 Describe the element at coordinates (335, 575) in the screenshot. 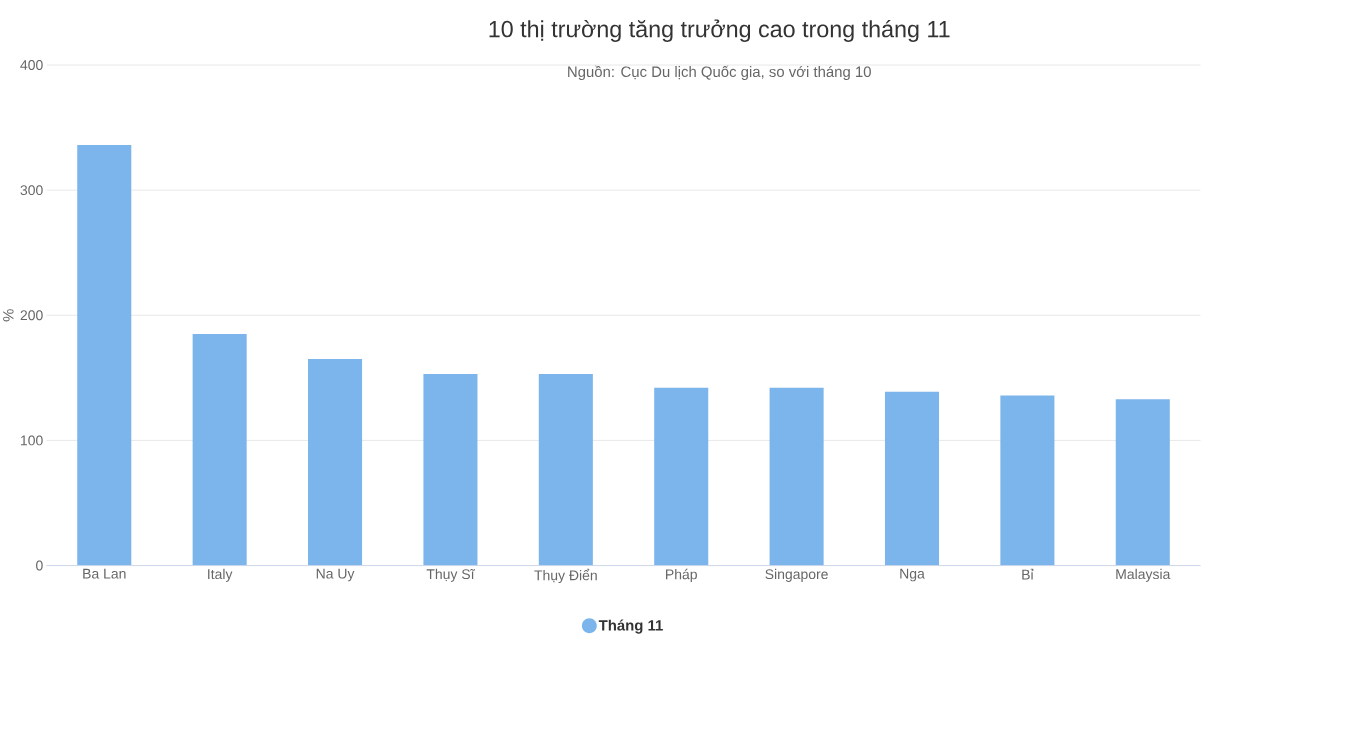

I see `x-tick-label: Na Uy` at that location.